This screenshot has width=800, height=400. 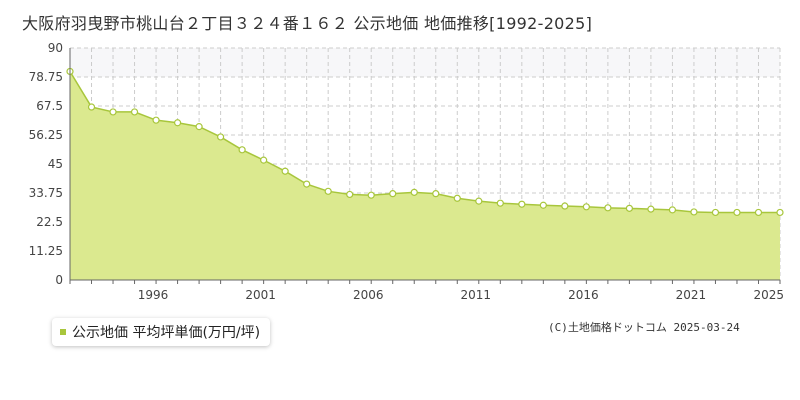 What do you see at coordinates (768, 295) in the screenshot?
I see `x-tick-label: 2025` at bounding box center [768, 295].